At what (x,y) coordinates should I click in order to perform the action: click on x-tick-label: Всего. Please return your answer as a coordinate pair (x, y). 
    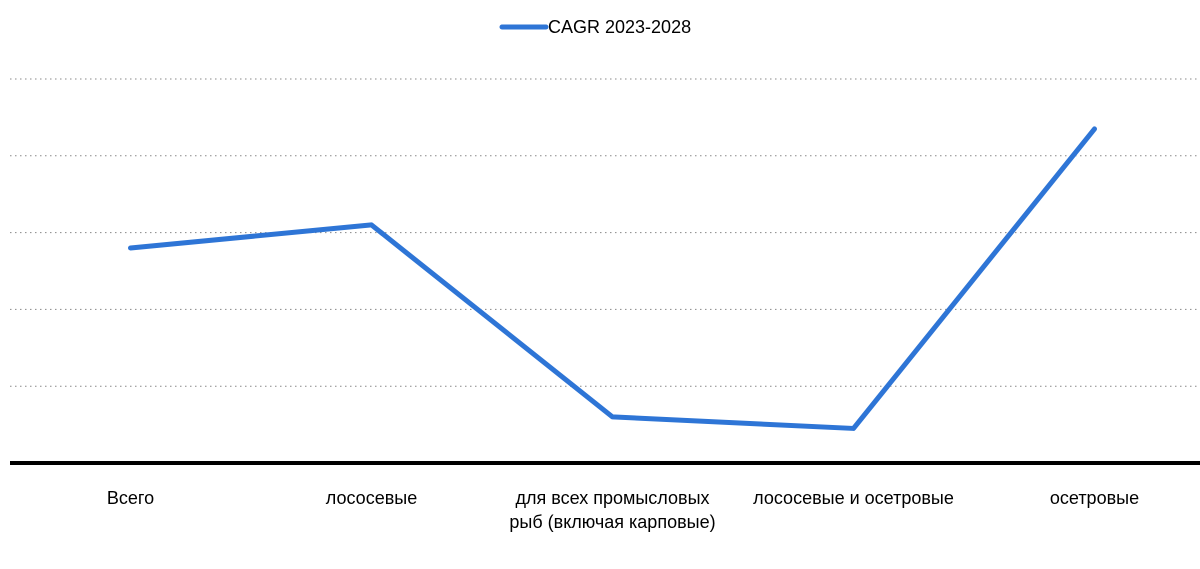
    Looking at the image, I should click on (130, 498).